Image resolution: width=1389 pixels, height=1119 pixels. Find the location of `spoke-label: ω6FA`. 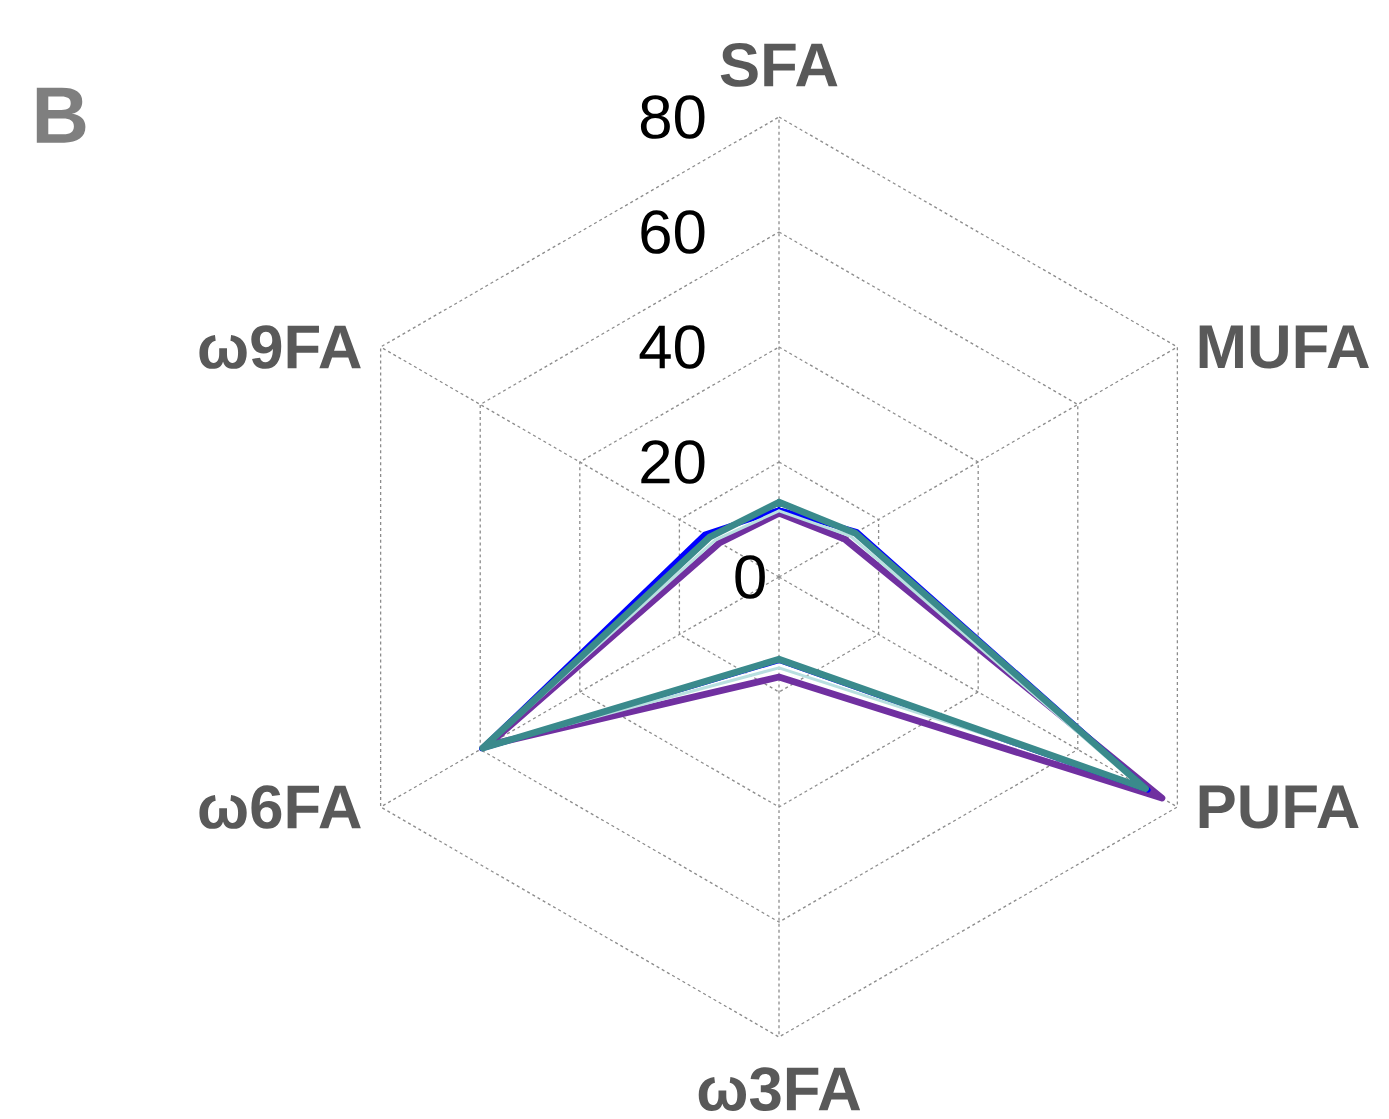

spoke-label: ω6FA is located at coordinates (280, 807).